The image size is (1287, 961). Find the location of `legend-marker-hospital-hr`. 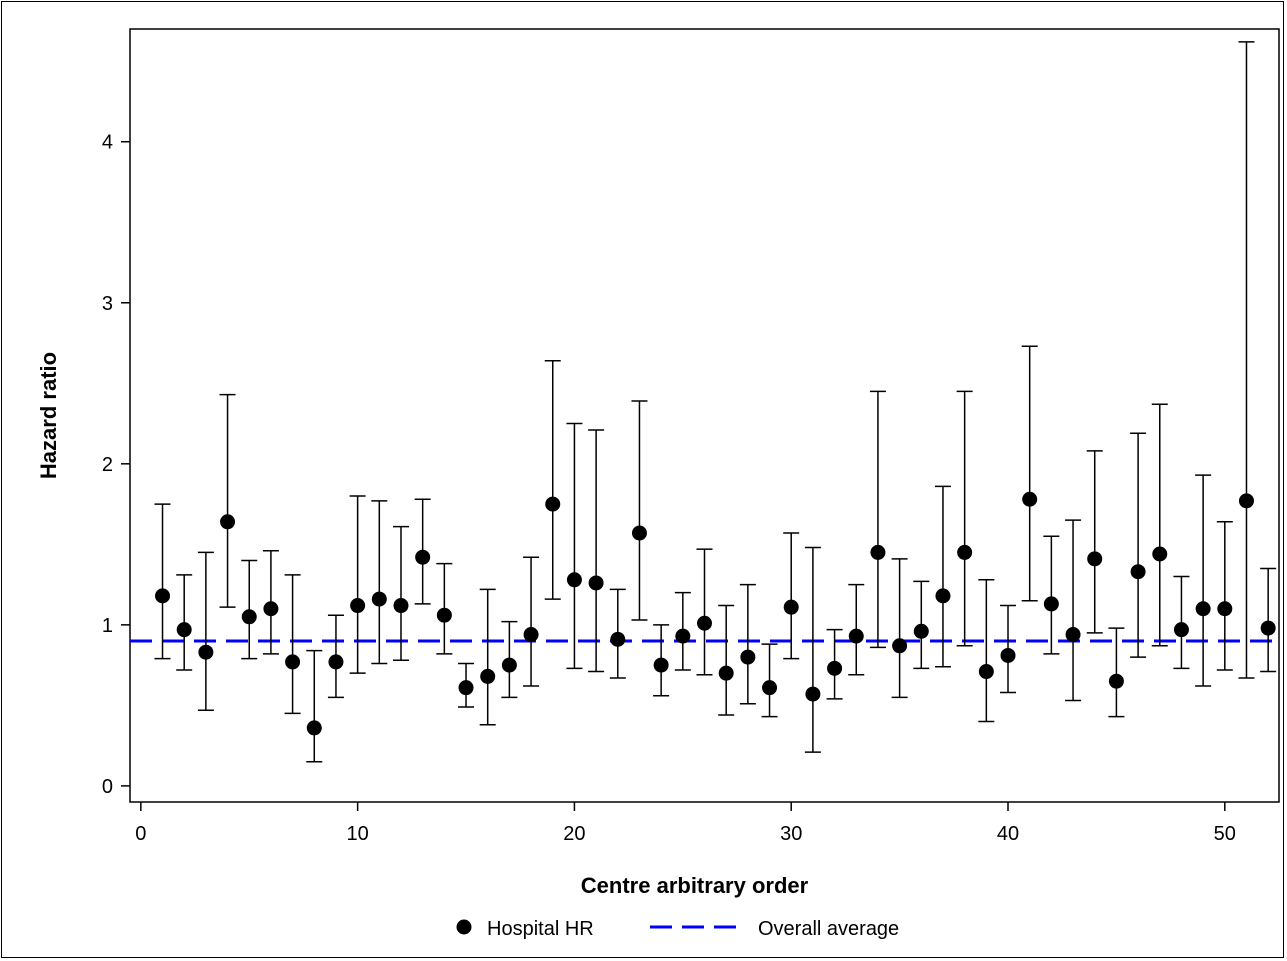

legend-marker-hospital-hr is located at coordinates (464, 927).